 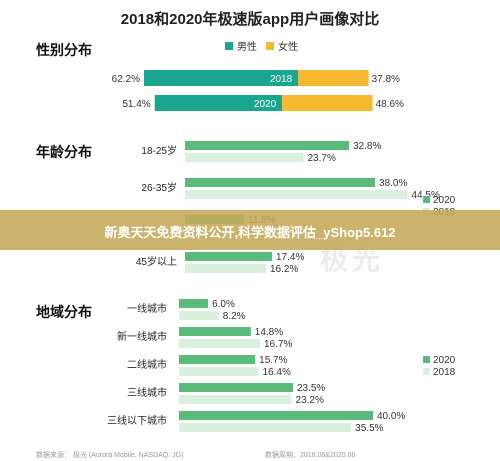 What do you see at coordinates (277, 372) in the screenshot?
I see `data-label-2018: 16.4%` at bounding box center [277, 372].